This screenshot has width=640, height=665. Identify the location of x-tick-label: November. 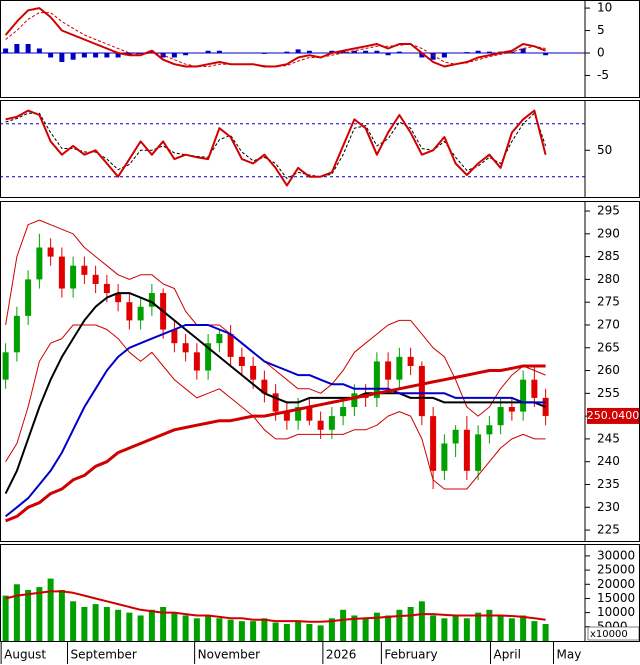
(229, 655).